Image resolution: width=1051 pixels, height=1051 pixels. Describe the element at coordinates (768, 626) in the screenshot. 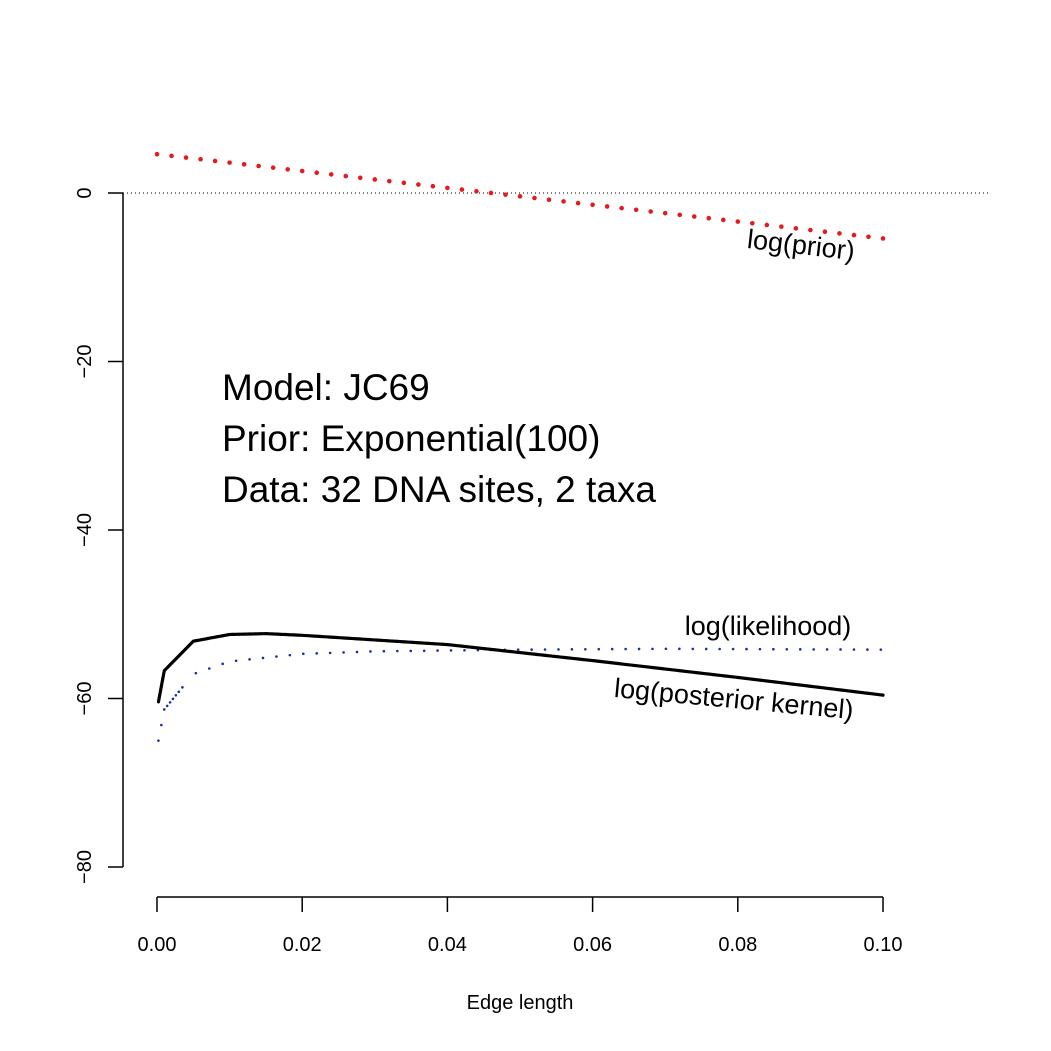

I see `series-label-log-likelihood: log(likelihood)` at that location.